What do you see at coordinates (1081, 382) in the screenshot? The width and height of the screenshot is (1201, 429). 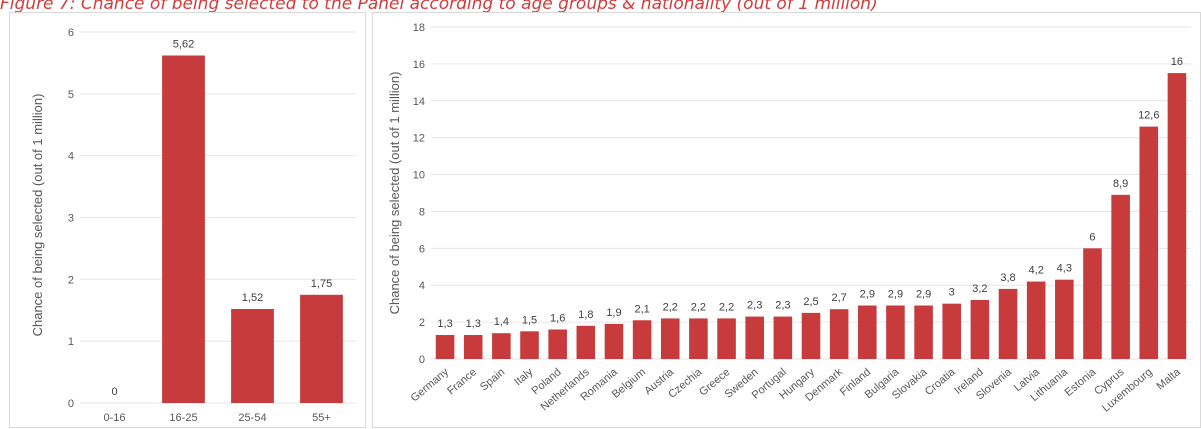 I see `x-tick-label: Estonia` at bounding box center [1081, 382].